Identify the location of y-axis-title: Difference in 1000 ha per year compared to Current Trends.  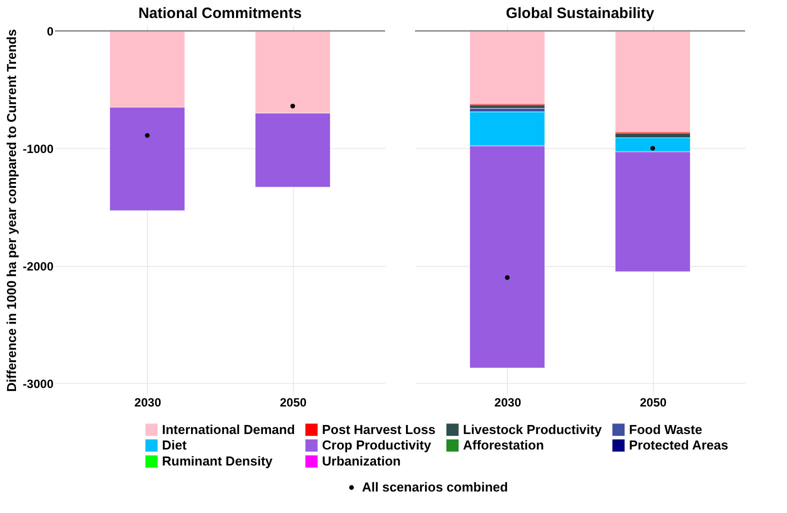
(11, 210).